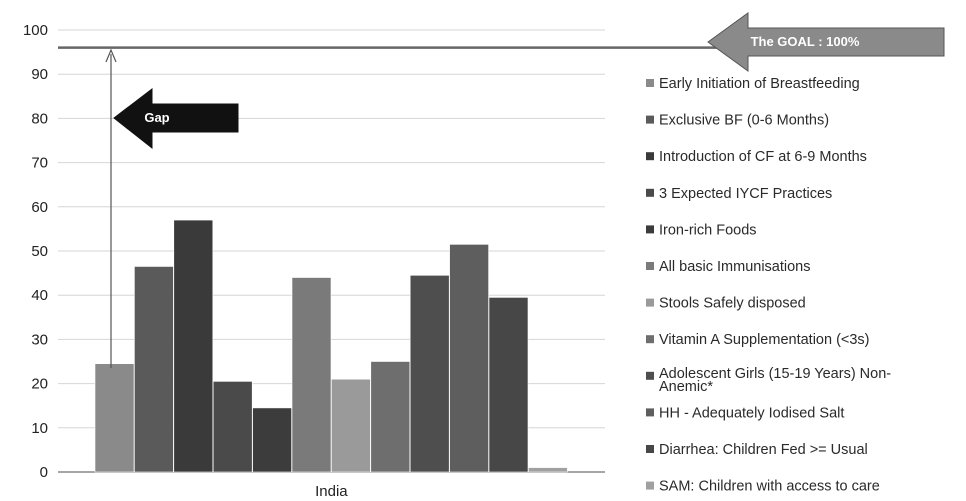 The height and width of the screenshot is (501, 966). Describe the element at coordinates (39, 163) in the screenshot. I see `y-tick-label: 70` at that location.